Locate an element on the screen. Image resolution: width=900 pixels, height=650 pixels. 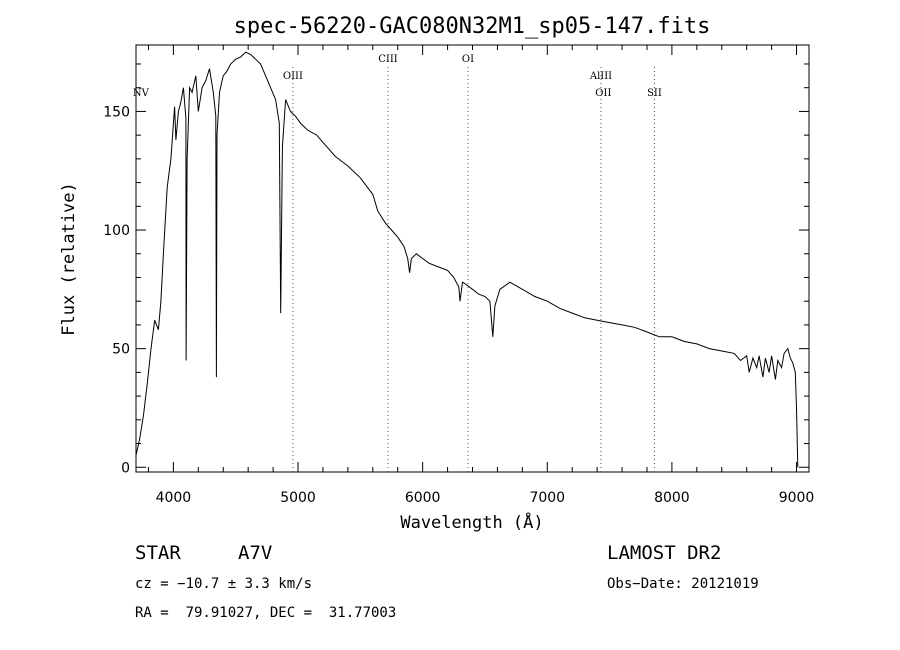
x-tick-label: 5000 is located at coordinates (298, 498).